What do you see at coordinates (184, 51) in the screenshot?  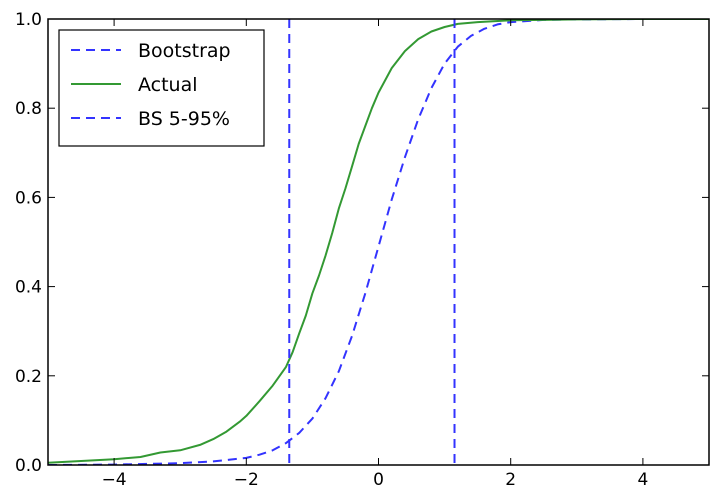 I see `legend-label: Bootstrap` at bounding box center [184, 51].